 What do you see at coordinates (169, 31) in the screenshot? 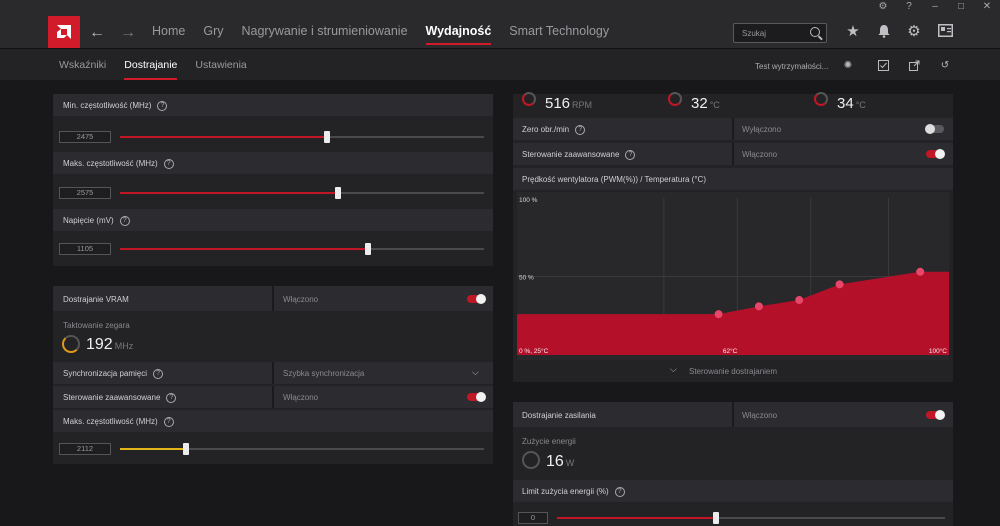
I see `nav-home: Home` at bounding box center [169, 31].